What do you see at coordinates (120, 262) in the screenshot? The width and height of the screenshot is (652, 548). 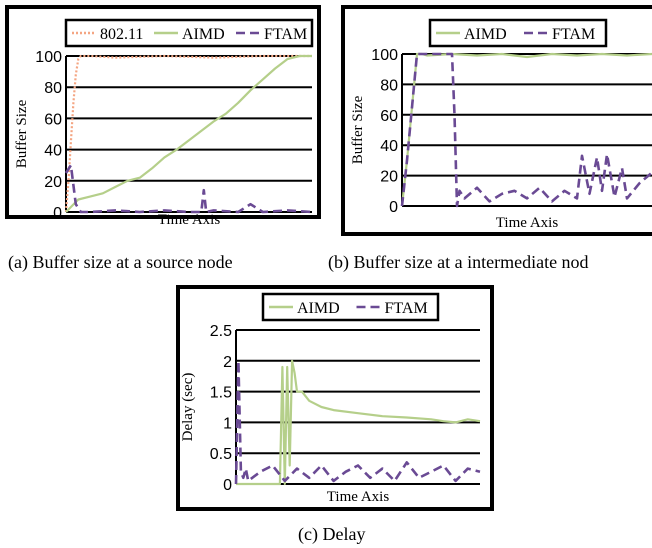 I see `caption-a: (a) Buffer size at a source node` at bounding box center [120, 262].